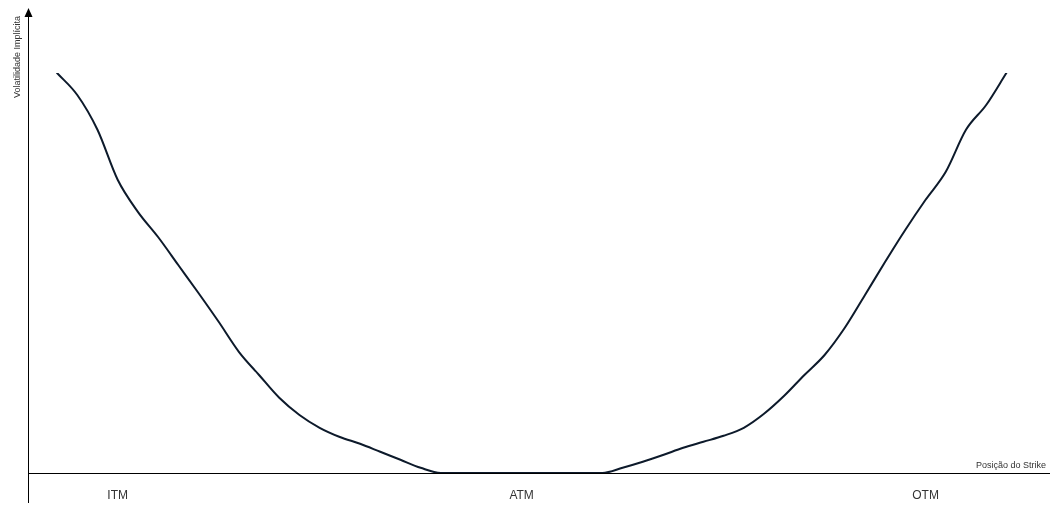  I want to click on x-tick-label: ITM, so click(118, 495).